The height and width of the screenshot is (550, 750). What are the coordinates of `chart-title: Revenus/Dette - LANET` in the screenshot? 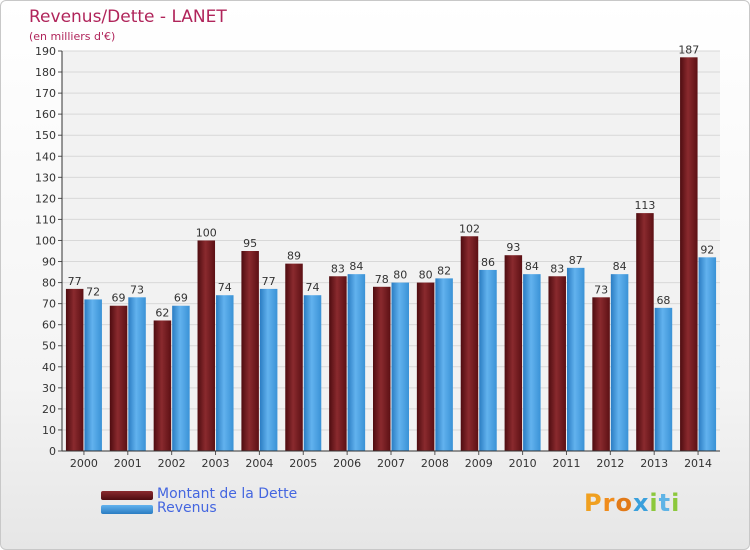 It's located at (128, 17).